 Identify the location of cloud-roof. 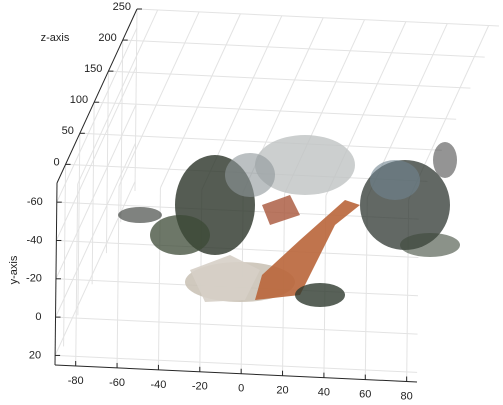
(307, 250).